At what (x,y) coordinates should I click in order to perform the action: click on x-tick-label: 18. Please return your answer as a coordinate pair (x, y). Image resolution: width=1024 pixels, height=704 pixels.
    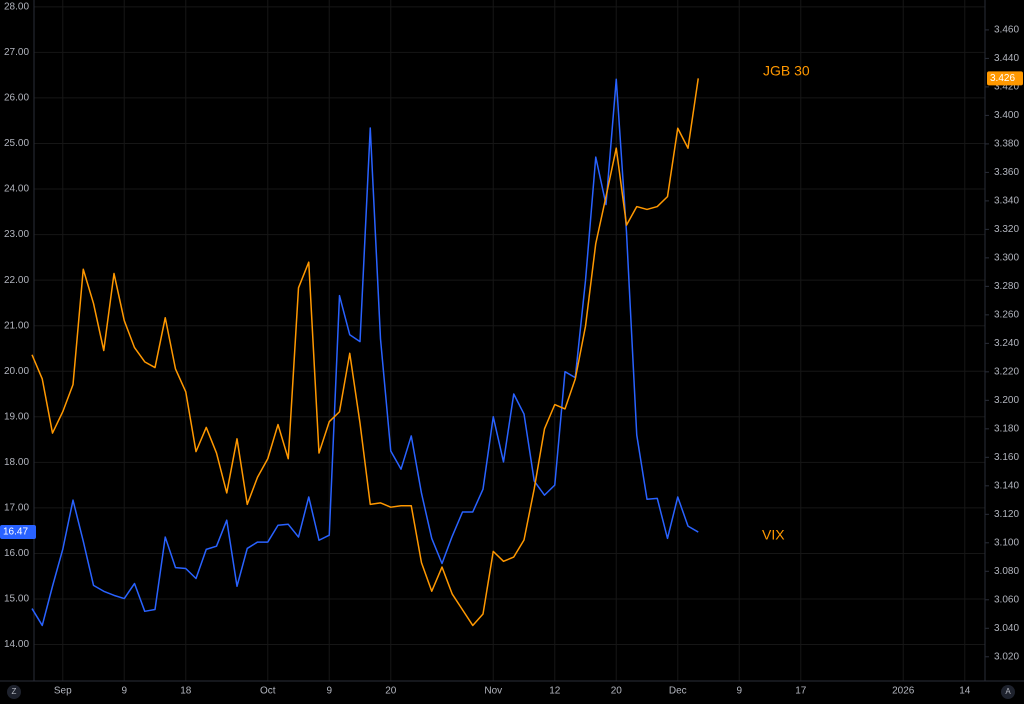
    Looking at the image, I should click on (186, 691).